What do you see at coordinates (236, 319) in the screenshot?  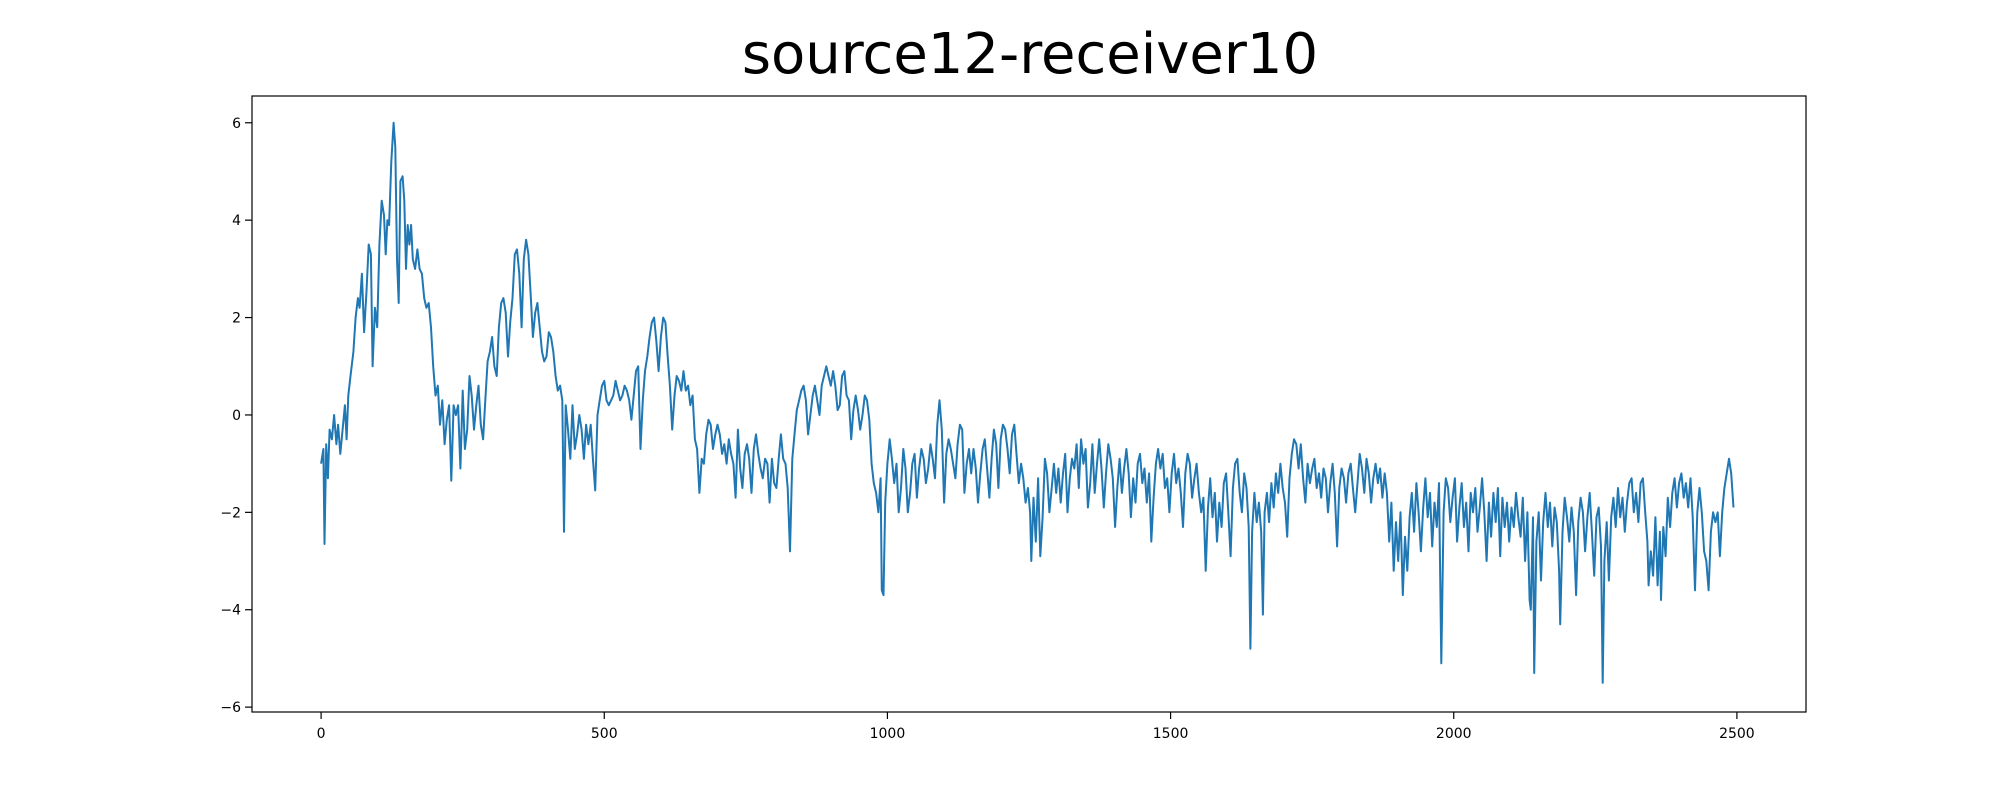 I see `y-tick-label: 2` at bounding box center [236, 319].